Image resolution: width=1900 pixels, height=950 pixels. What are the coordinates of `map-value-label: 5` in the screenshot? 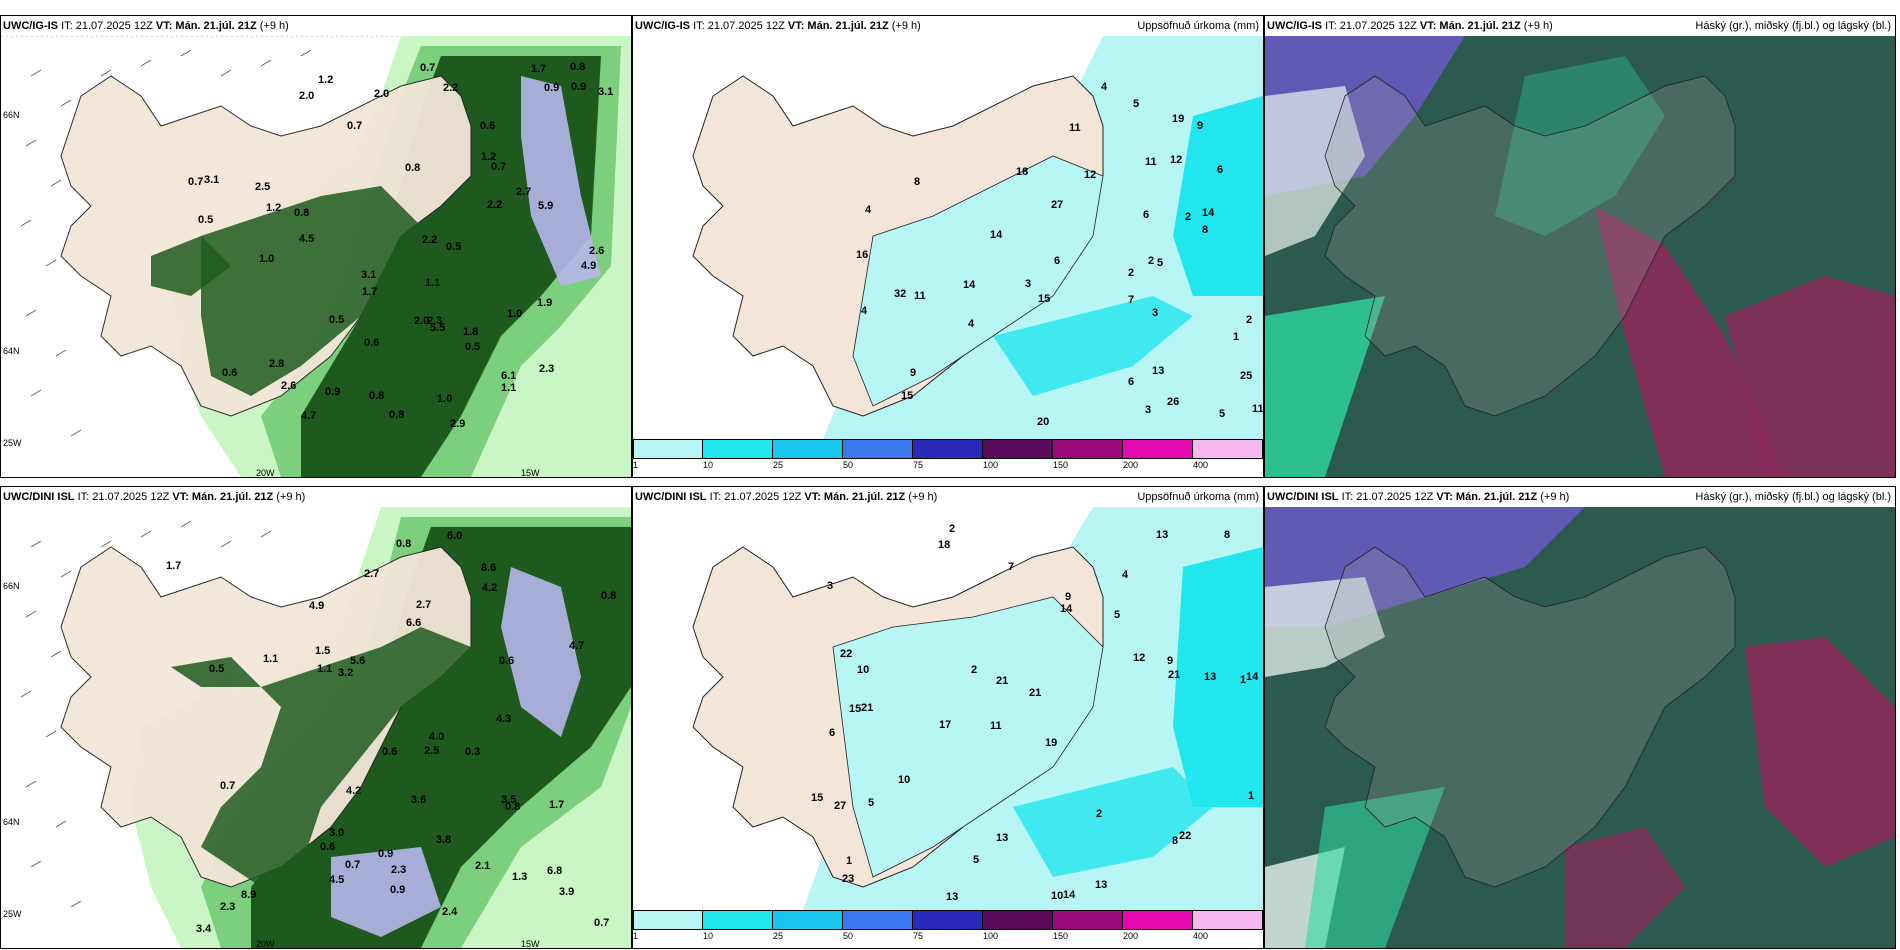 It's located at (1222, 414).